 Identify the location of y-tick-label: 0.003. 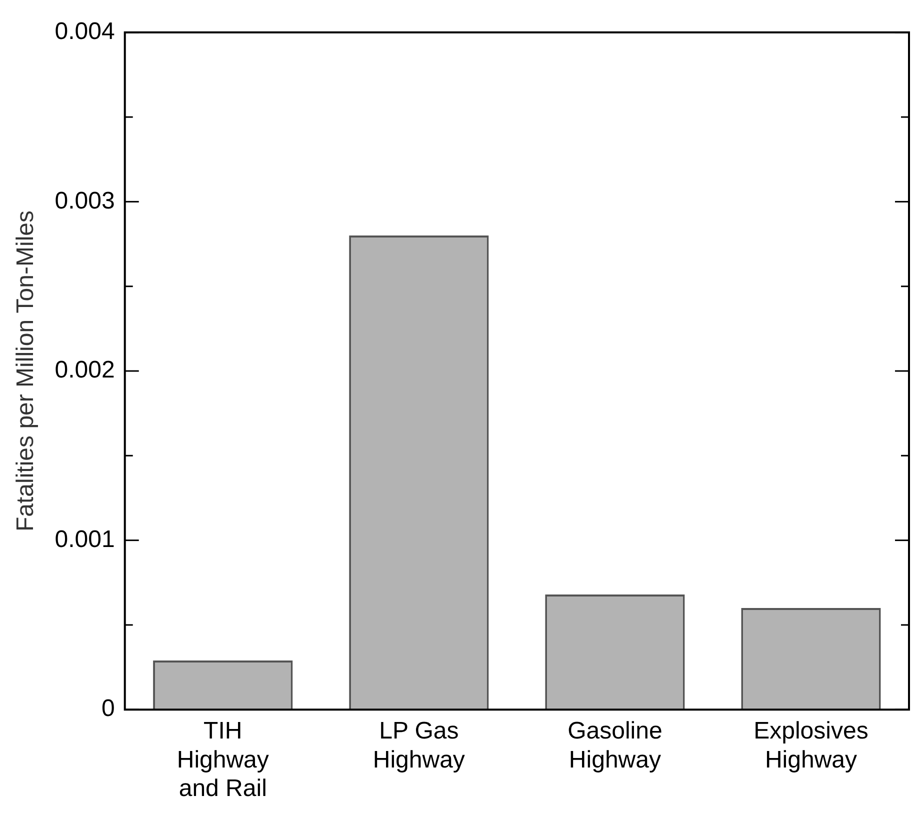
(84, 200).